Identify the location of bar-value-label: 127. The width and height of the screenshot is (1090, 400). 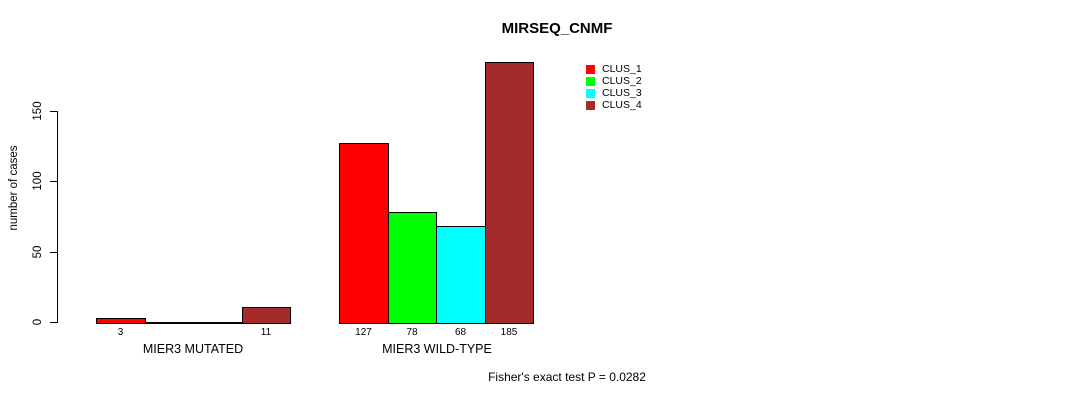
(363, 332).